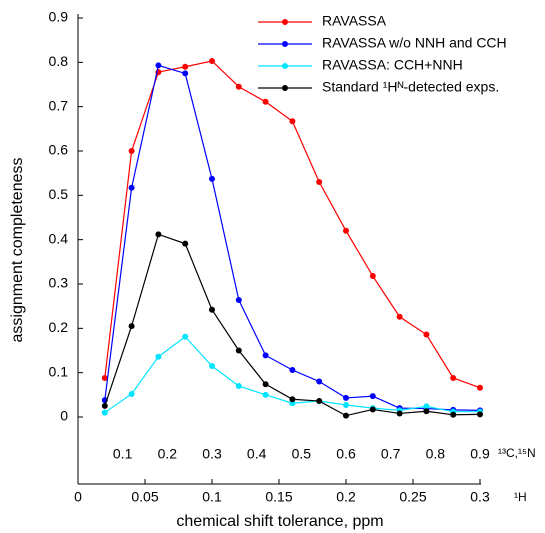 The image size is (545, 533). Describe the element at coordinates (391, 454) in the screenshot. I see `x2-tick-label: 0.7` at that location.